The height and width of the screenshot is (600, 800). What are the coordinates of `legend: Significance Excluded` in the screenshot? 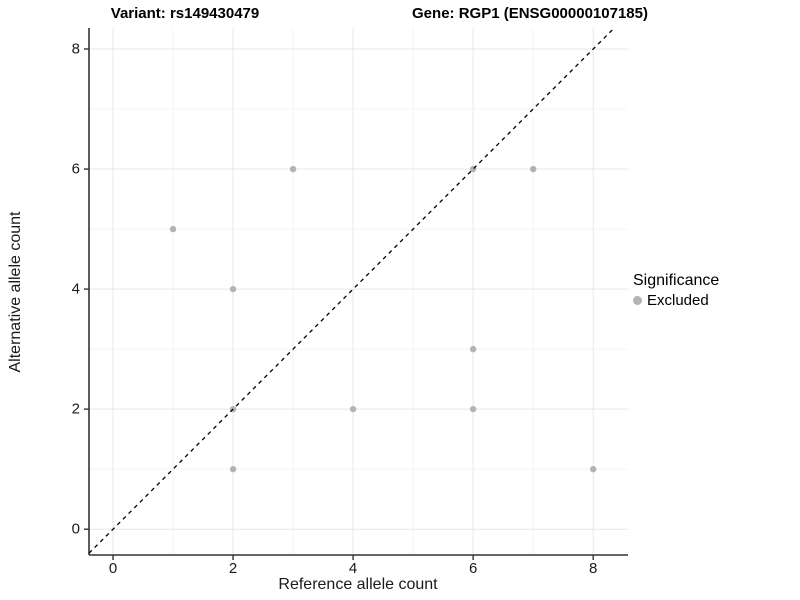 It's located at (676, 290).